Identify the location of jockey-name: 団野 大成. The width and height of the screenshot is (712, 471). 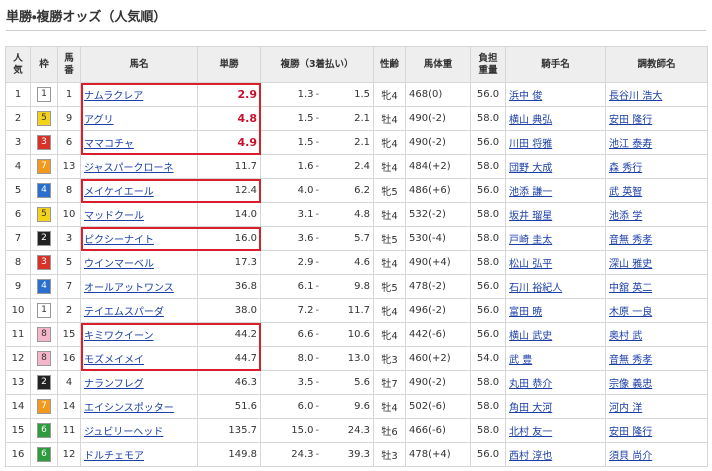
(531, 168).